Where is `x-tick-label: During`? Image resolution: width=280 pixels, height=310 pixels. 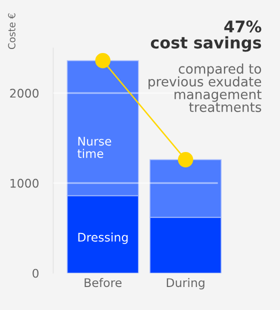
x-tick-label: During is located at coordinates (185, 284).